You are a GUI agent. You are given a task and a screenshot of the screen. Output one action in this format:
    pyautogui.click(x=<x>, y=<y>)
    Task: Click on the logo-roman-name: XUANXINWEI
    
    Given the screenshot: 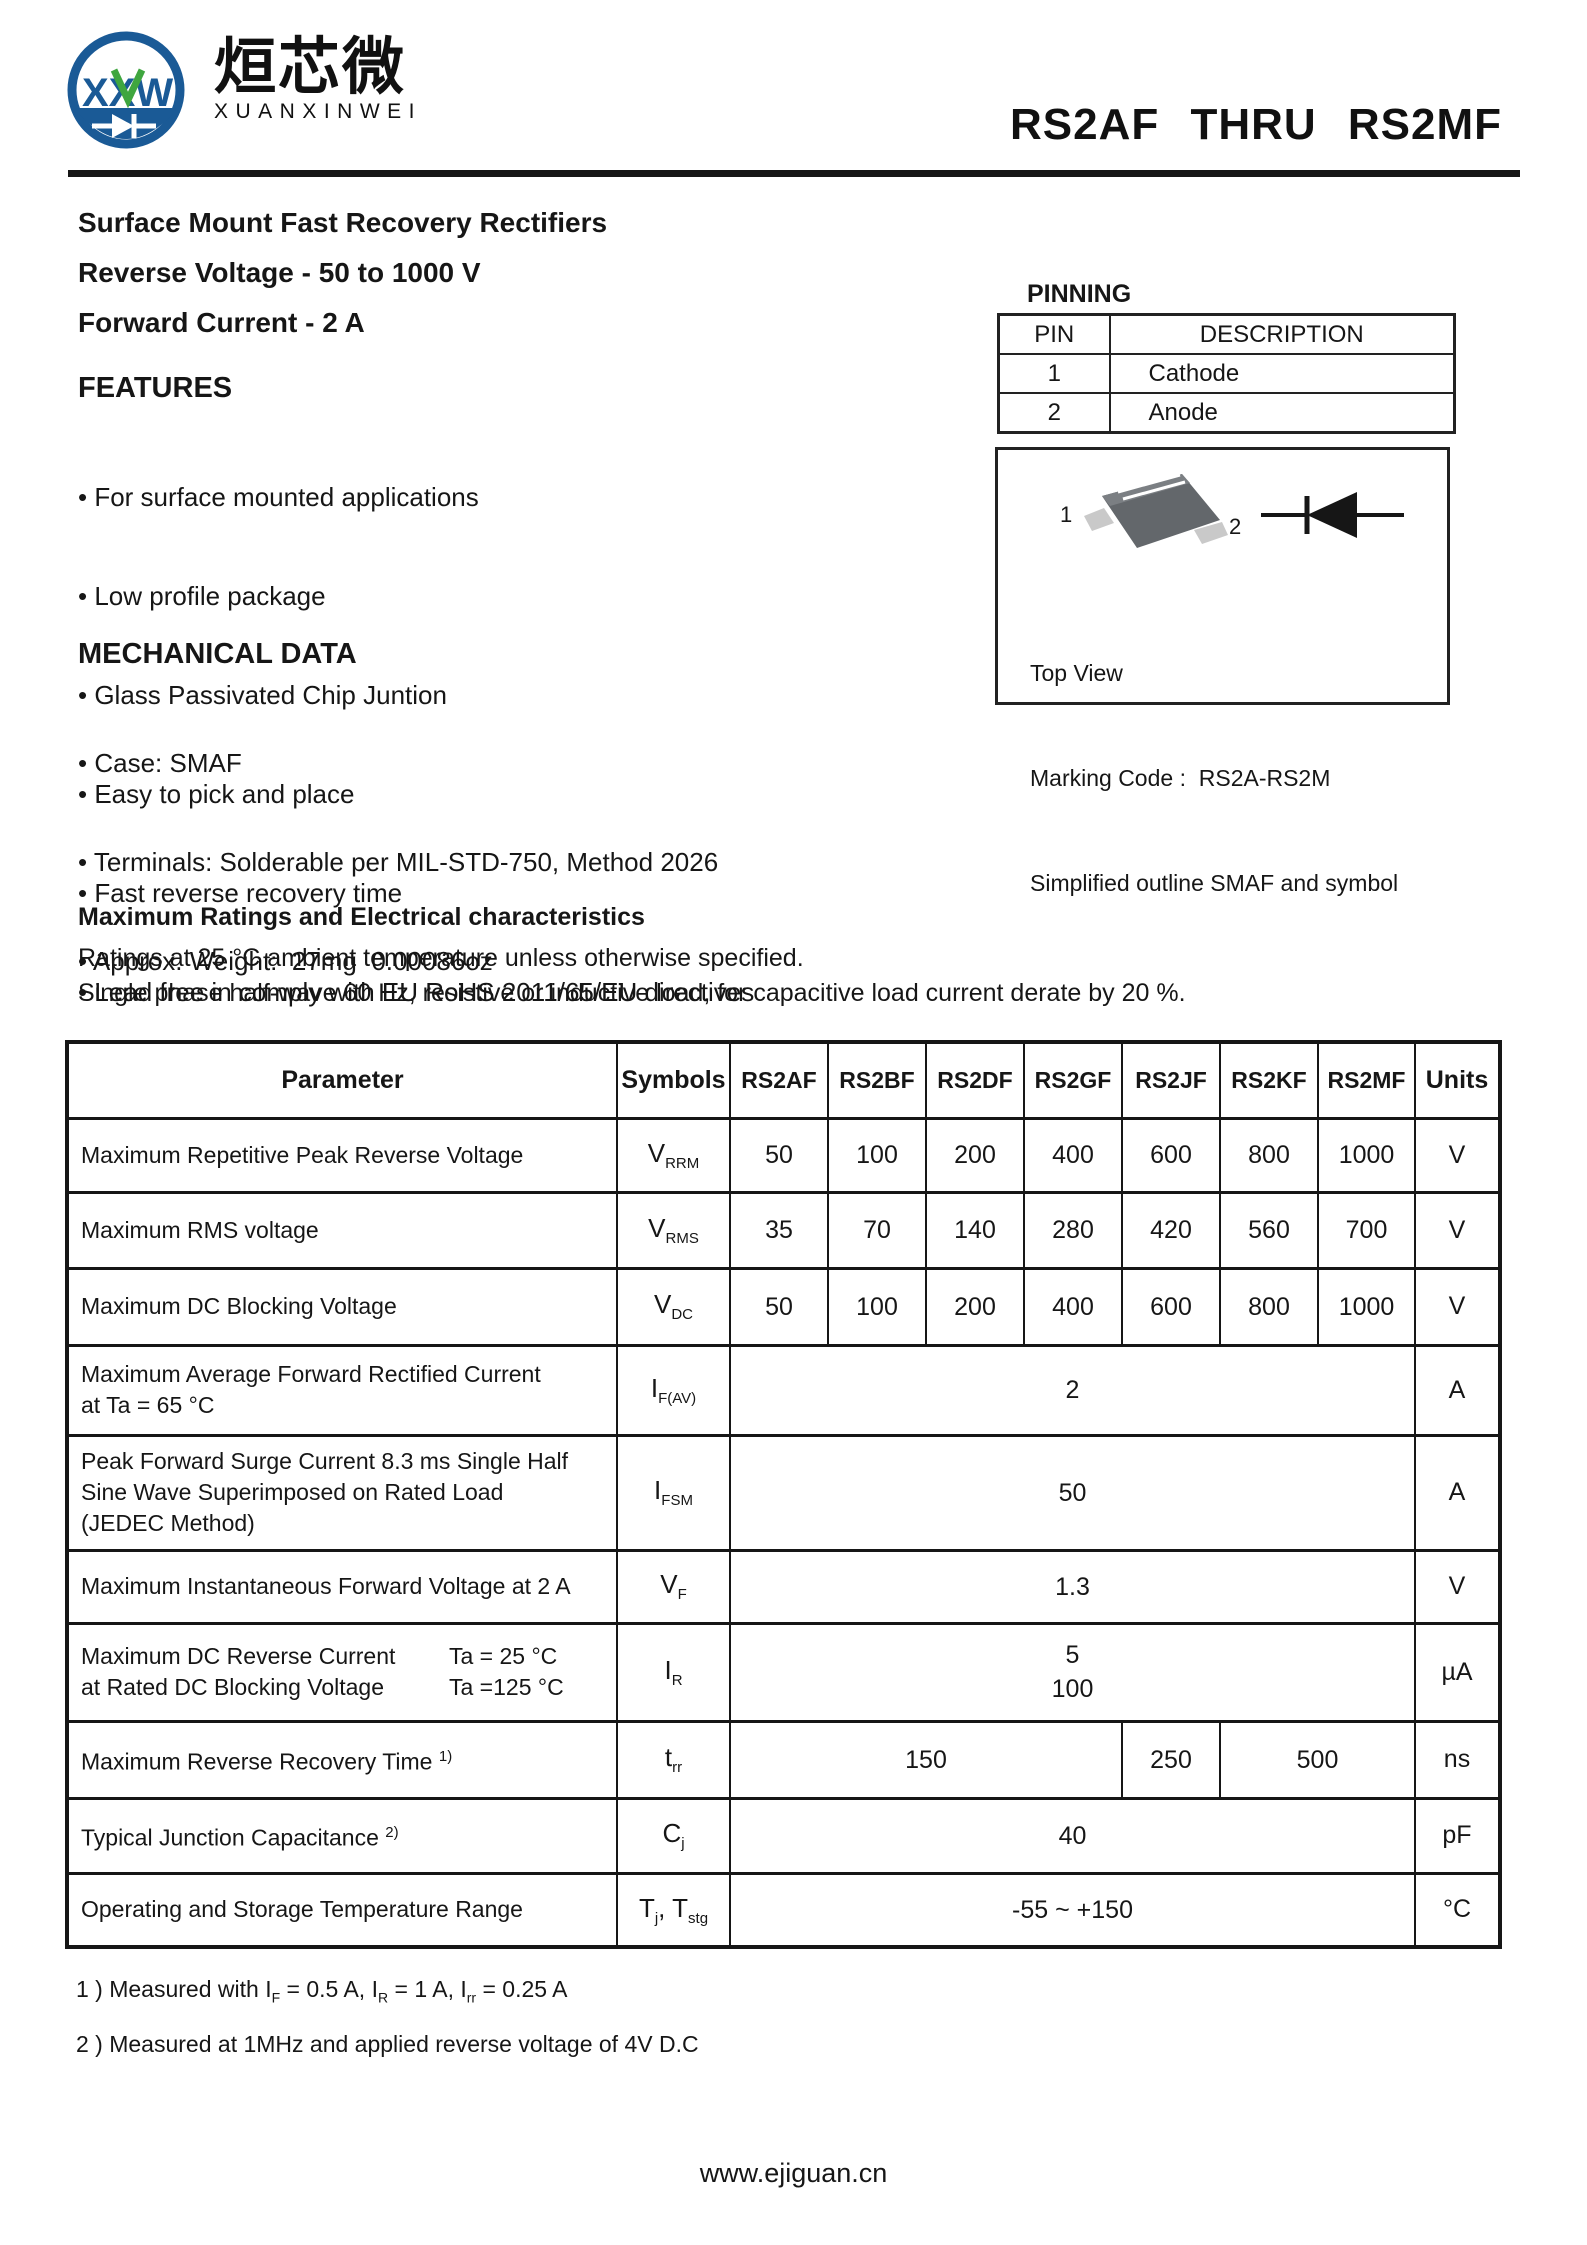 What is the action you would take?
    pyautogui.click(x=318, y=111)
    